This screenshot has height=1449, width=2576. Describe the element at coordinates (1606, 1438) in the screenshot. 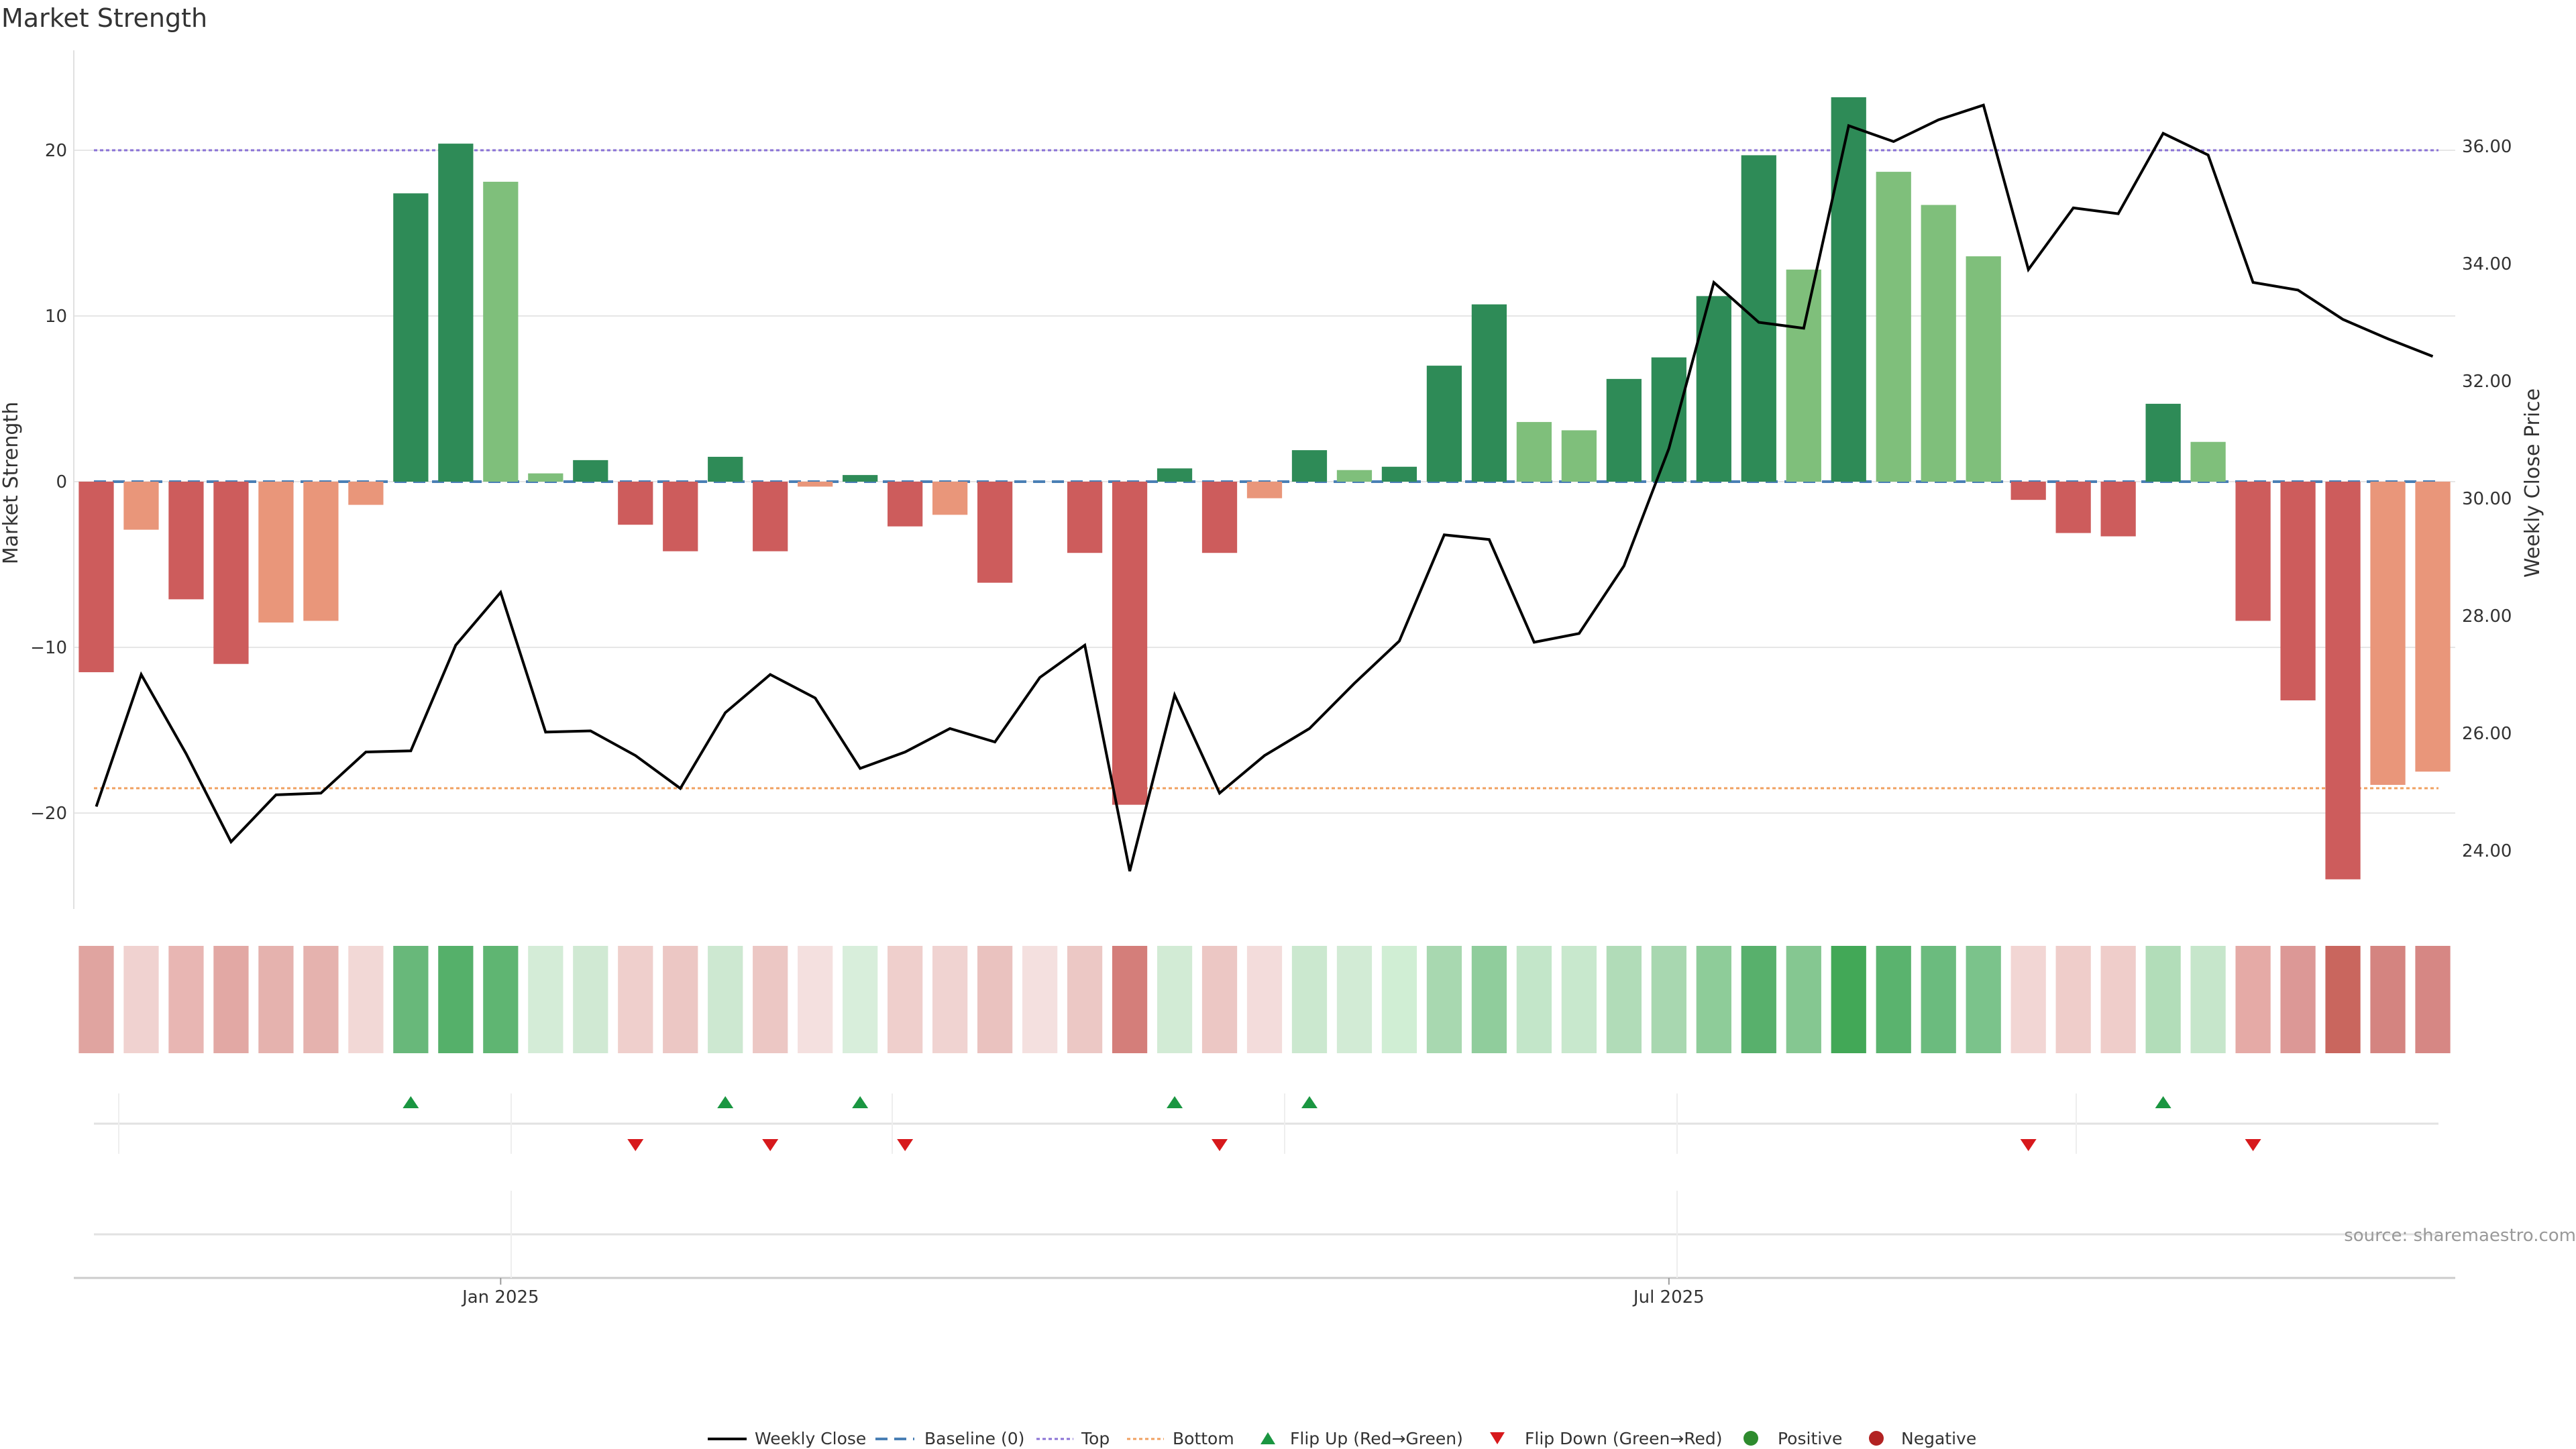

I see `legend-item: Flip Down (Green→Red)` at that location.